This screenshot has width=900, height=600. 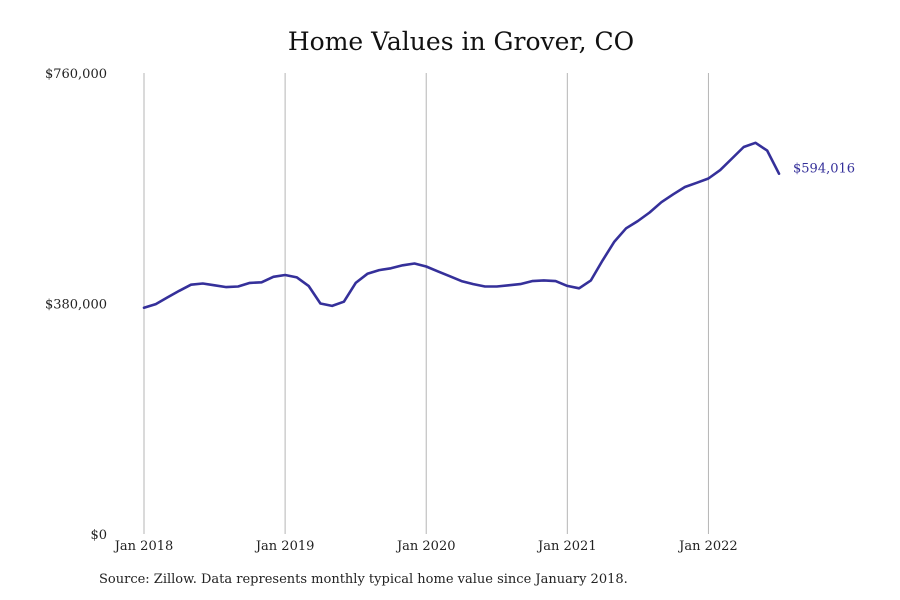 What do you see at coordinates (824, 169) in the screenshot?
I see `end-value-label: $594,016` at bounding box center [824, 169].